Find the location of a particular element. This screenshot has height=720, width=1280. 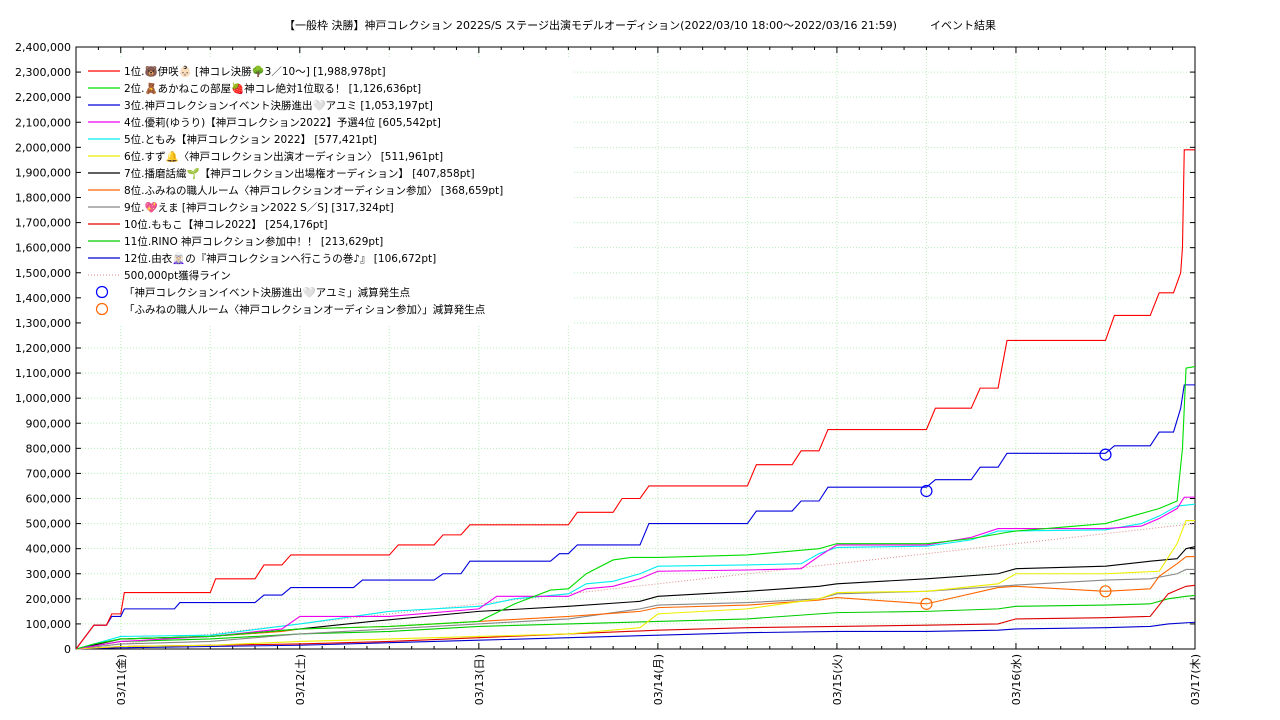

y-tick-label: 500,000 is located at coordinates (49, 524).